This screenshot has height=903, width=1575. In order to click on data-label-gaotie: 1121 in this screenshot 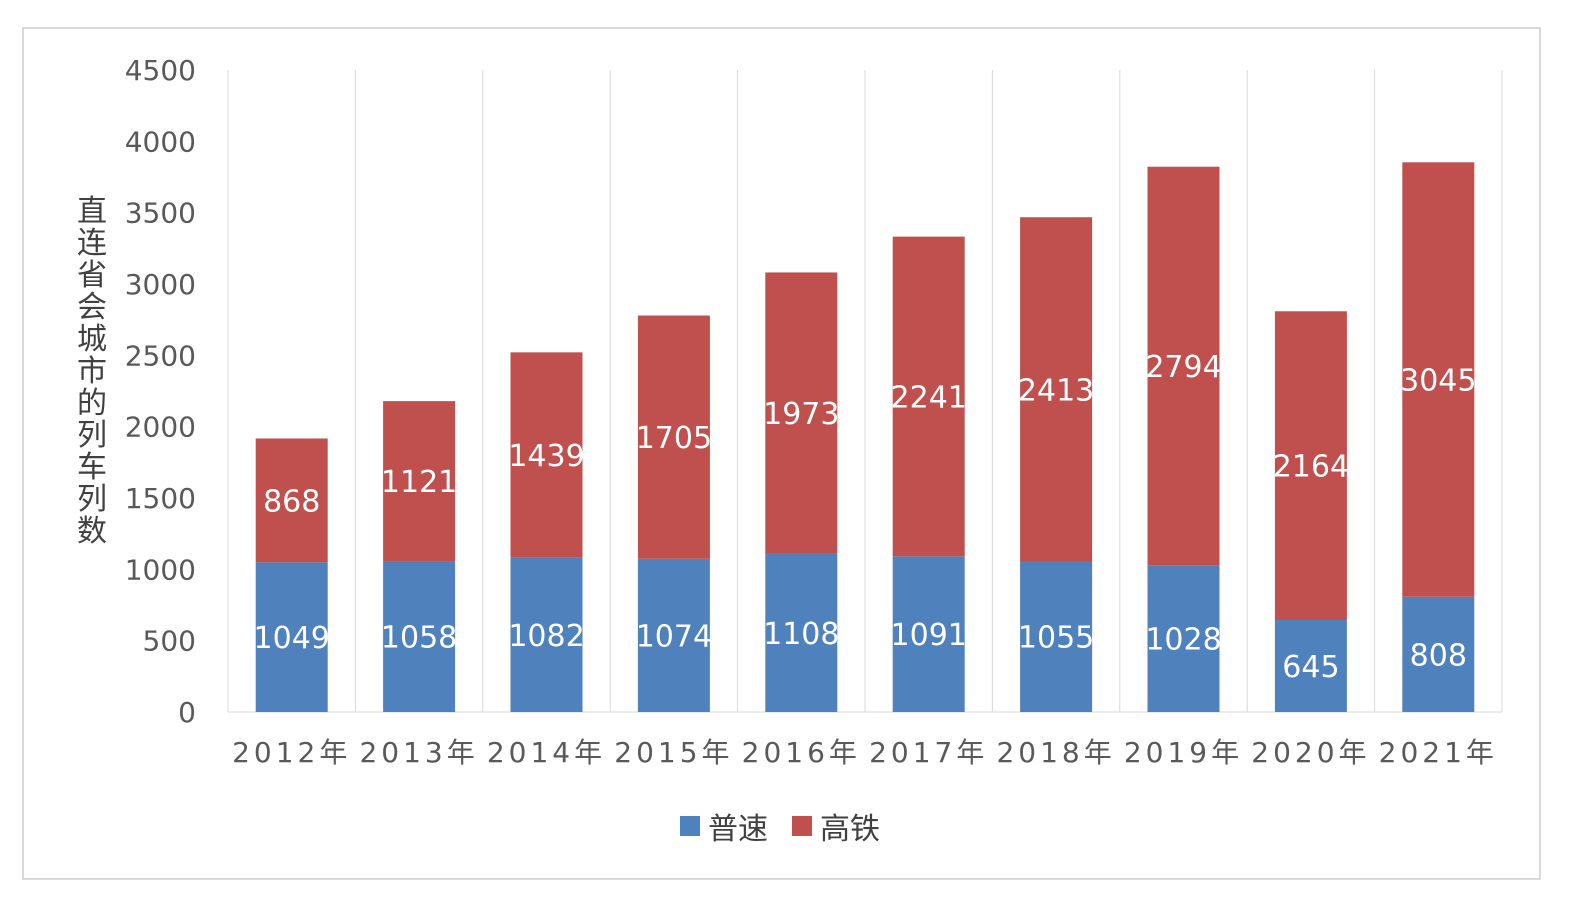, I will do `click(419, 482)`.